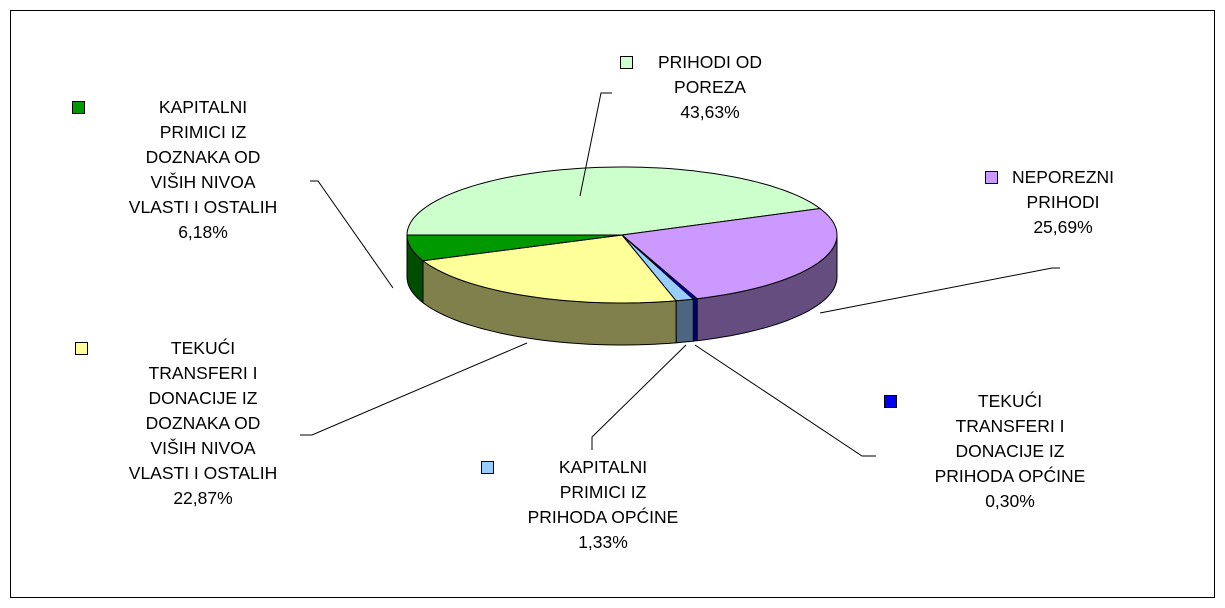 This screenshot has height=608, width=1225. I want to click on category-label: KAPITALNI PRIMICI IZ PRIHODA OPĆINE, so click(603, 492).